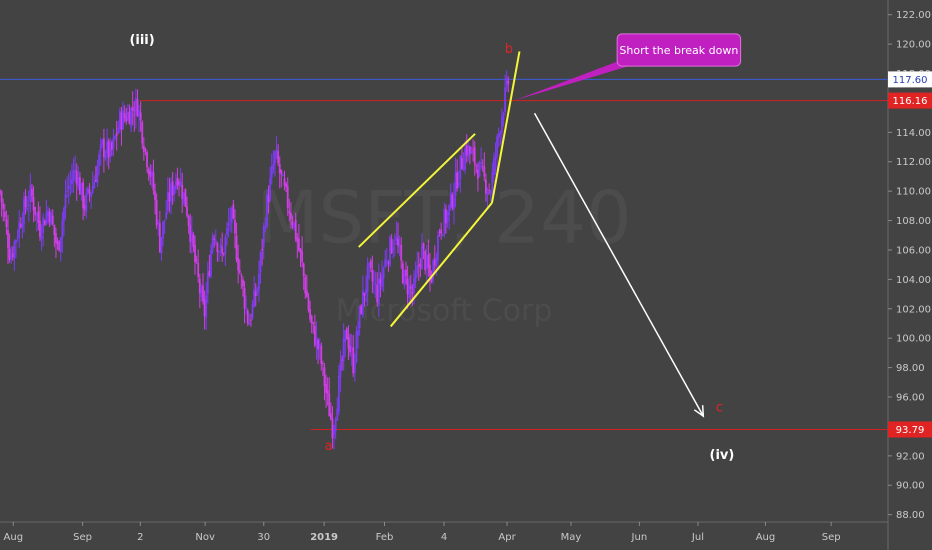 Image resolution: width=932 pixels, height=550 pixels. I want to click on x-tick-label: Jun, so click(639, 537).